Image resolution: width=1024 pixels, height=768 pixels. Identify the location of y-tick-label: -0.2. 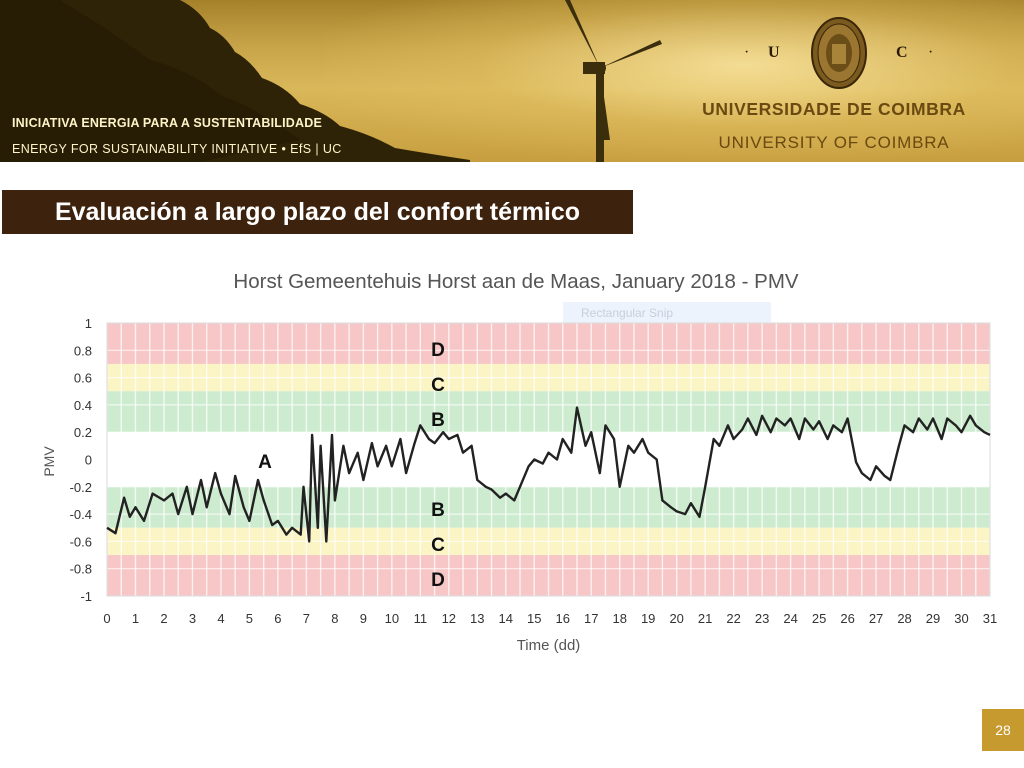
(81, 487).